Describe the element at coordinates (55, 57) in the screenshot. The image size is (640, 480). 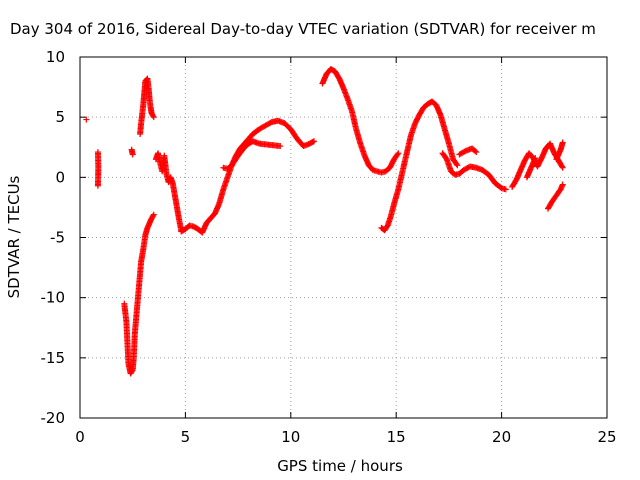
I see `y-tick-label: 10` at that location.